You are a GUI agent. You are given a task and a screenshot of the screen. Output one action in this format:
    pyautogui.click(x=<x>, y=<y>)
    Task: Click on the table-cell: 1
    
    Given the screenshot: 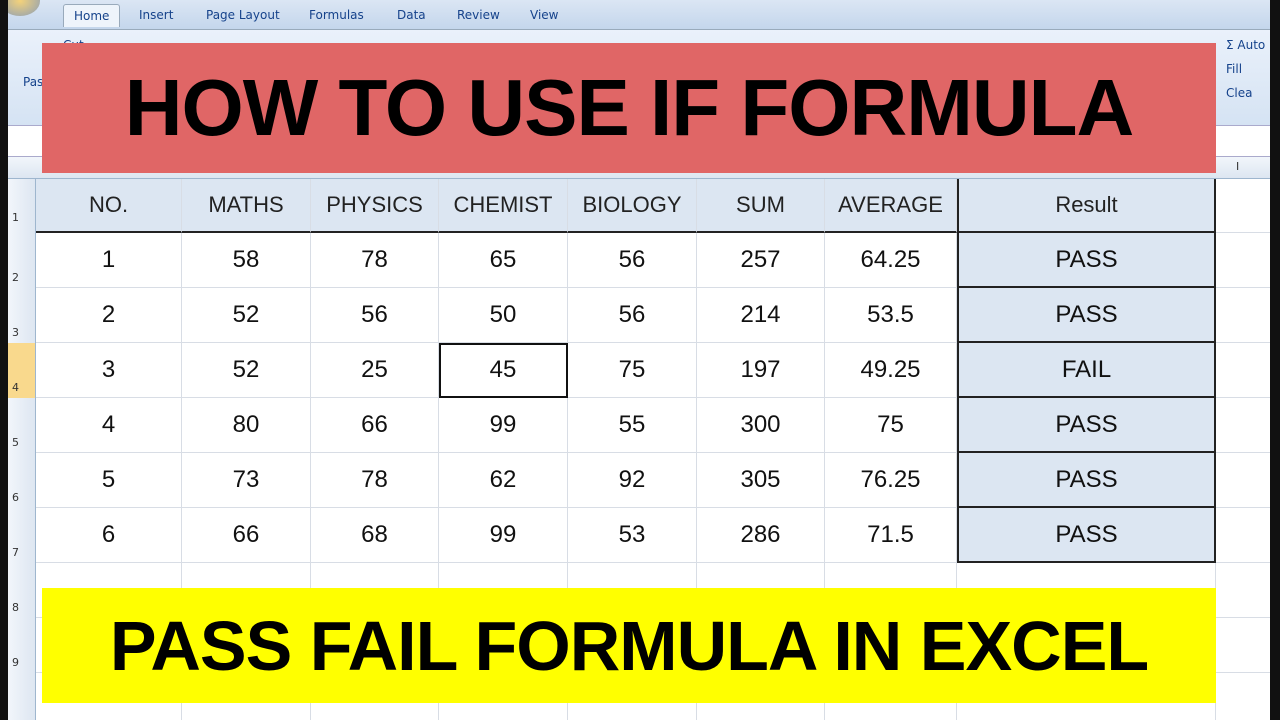 What is the action you would take?
    pyautogui.click(x=109, y=260)
    